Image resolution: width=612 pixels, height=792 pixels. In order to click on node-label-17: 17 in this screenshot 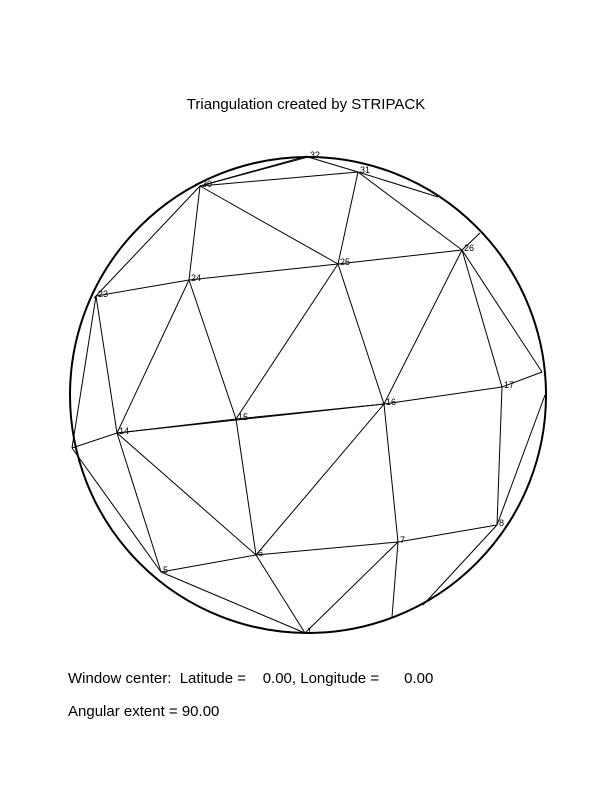, I will do `click(509, 385)`.